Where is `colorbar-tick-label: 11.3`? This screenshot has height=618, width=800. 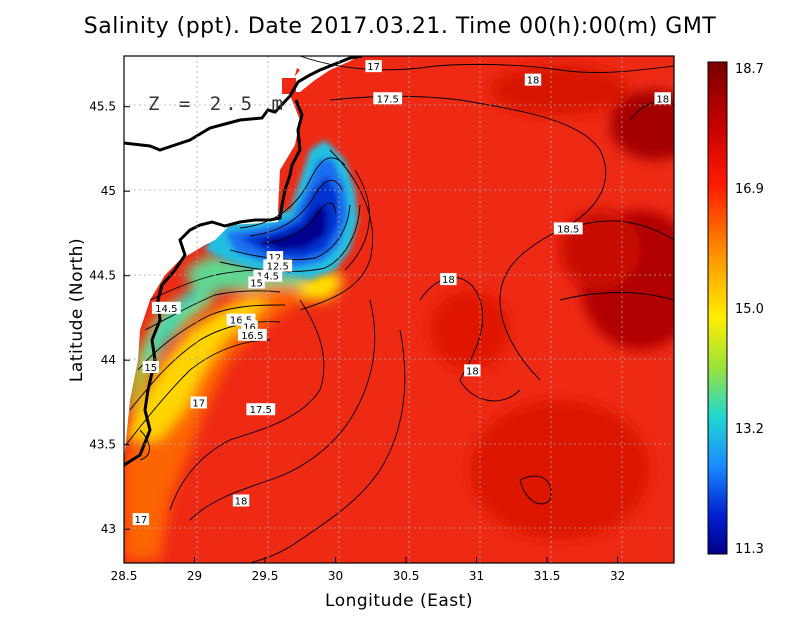
colorbar-tick-label: 11.3 is located at coordinates (749, 549).